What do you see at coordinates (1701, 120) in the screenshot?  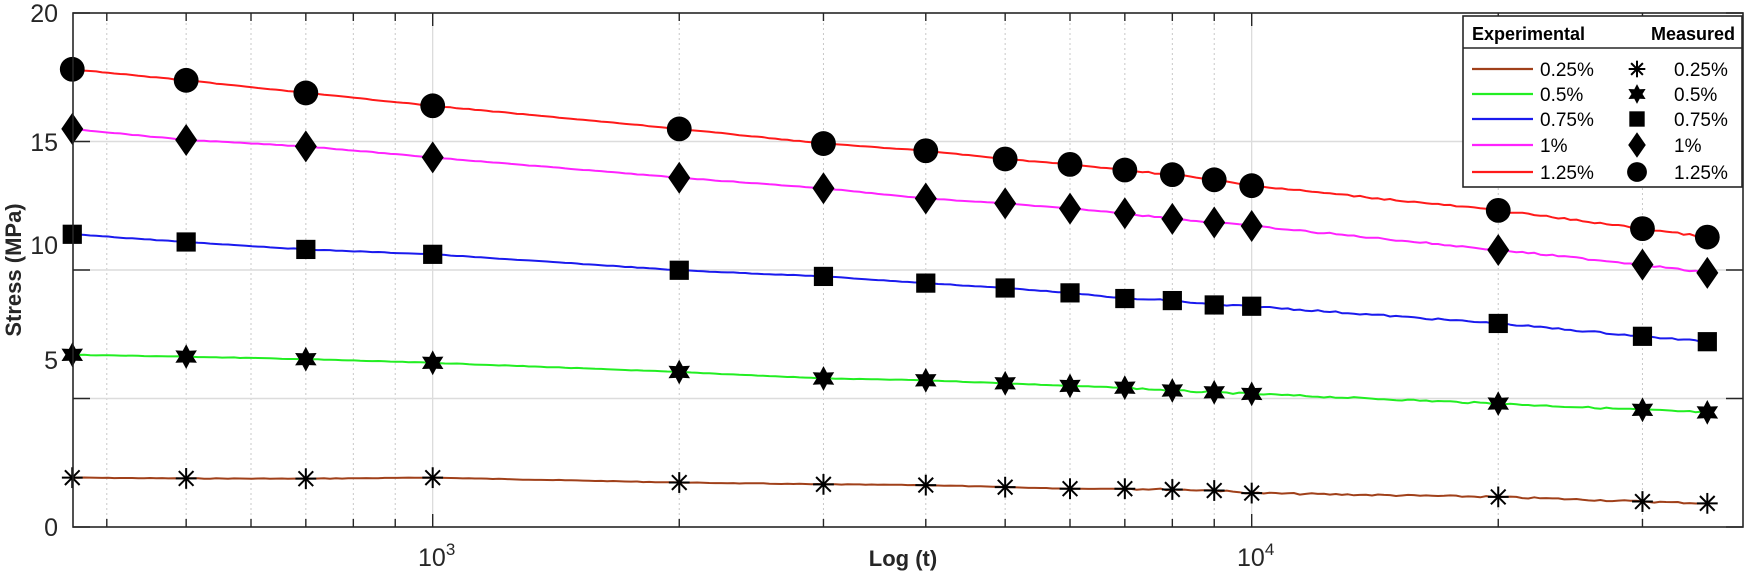 I see `legend-meas-label: 0.75%` at bounding box center [1701, 120].